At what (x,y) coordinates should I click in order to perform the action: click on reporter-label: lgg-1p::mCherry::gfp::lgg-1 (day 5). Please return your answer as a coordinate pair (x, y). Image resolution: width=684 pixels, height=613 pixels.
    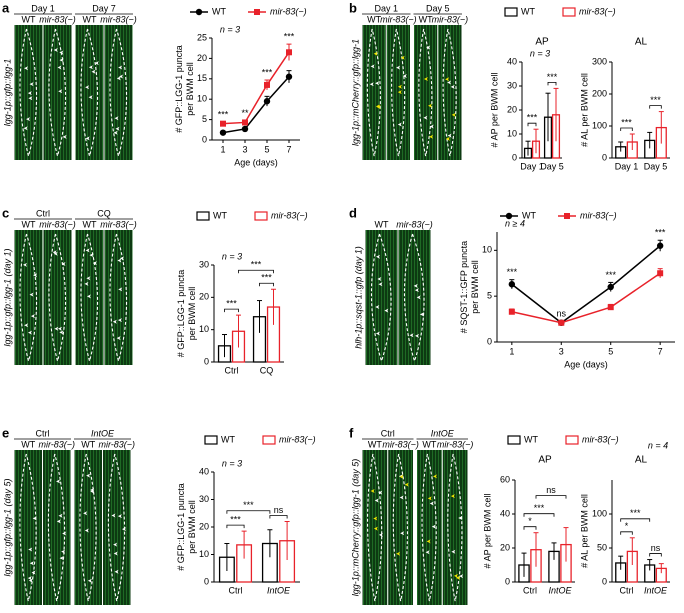
    Looking at the image, I should click on (355, 528).